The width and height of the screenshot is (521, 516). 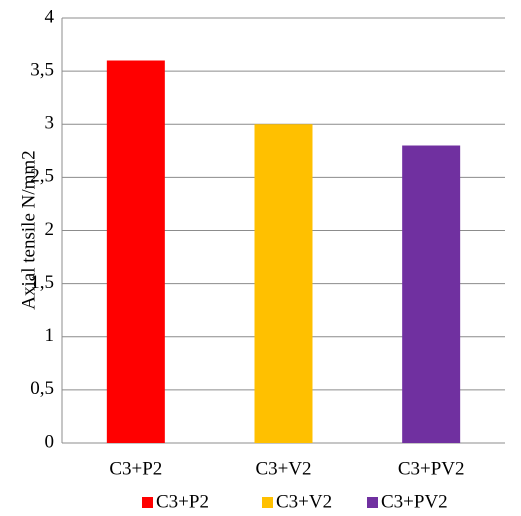 What do you see at coordinates (42, 388) in the screenshot?
I see `y-tick-label: 0,5` at bounding box center [42, 388].